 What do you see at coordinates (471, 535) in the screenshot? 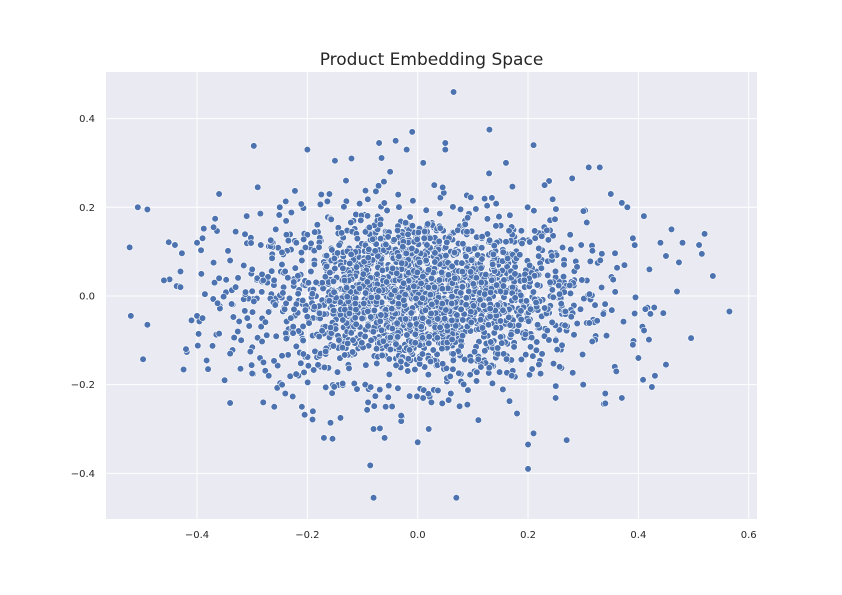
I see `x-axis-ticks: −0.4 −0.2 0.0 0.2 0.4 0.6` at bounding box center [471, 535].